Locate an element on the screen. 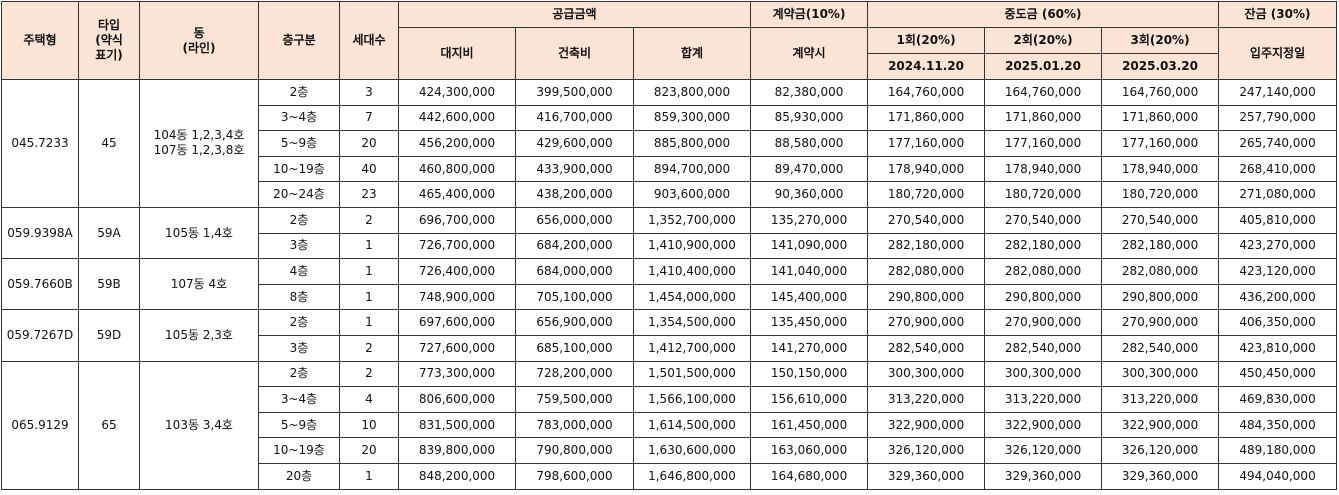 This screenshot has height=495, width=1339. cell: 1,352,700,000 is located at coordinates (692, 220).